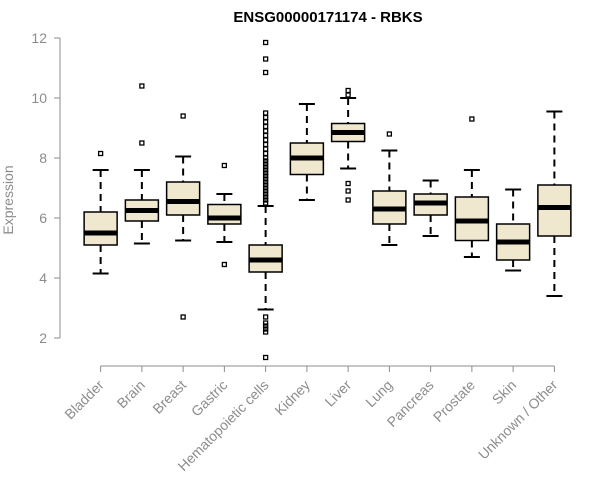  I want to click on box-unknown-other, so click(554, 203).